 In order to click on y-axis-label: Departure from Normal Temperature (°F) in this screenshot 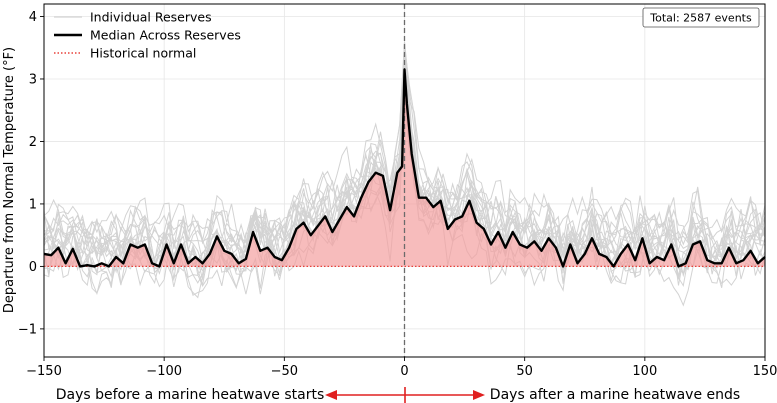, I will do `click(9, 180)`.